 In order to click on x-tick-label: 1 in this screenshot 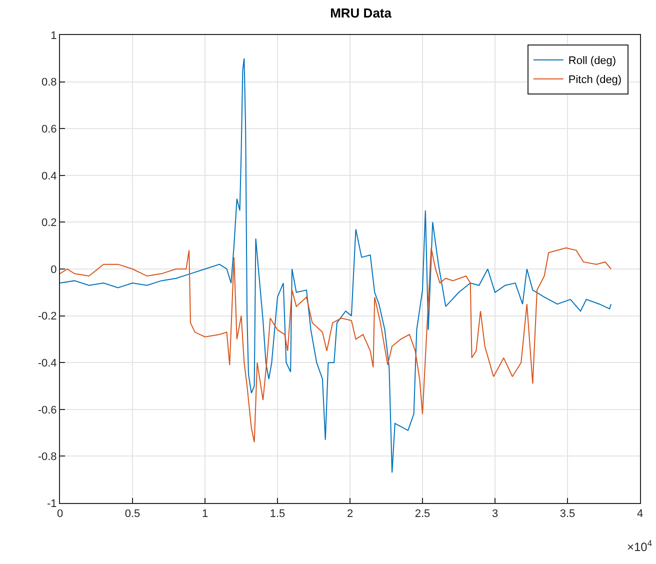, I will do `click(205, 514)`.